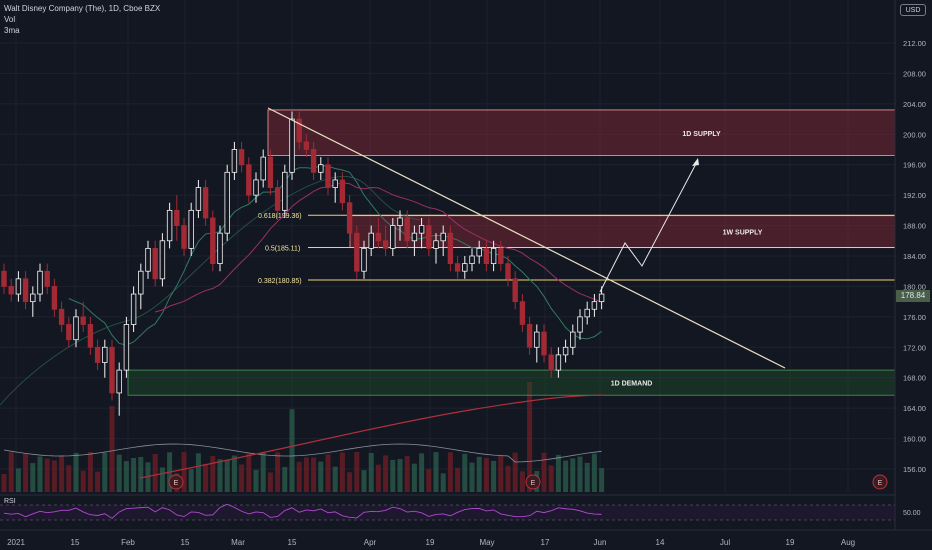 This screenshot has height=550, width=932. Describe the element at coordinates (302, 511) in the screenshot. I see `rsi-line` at that location.